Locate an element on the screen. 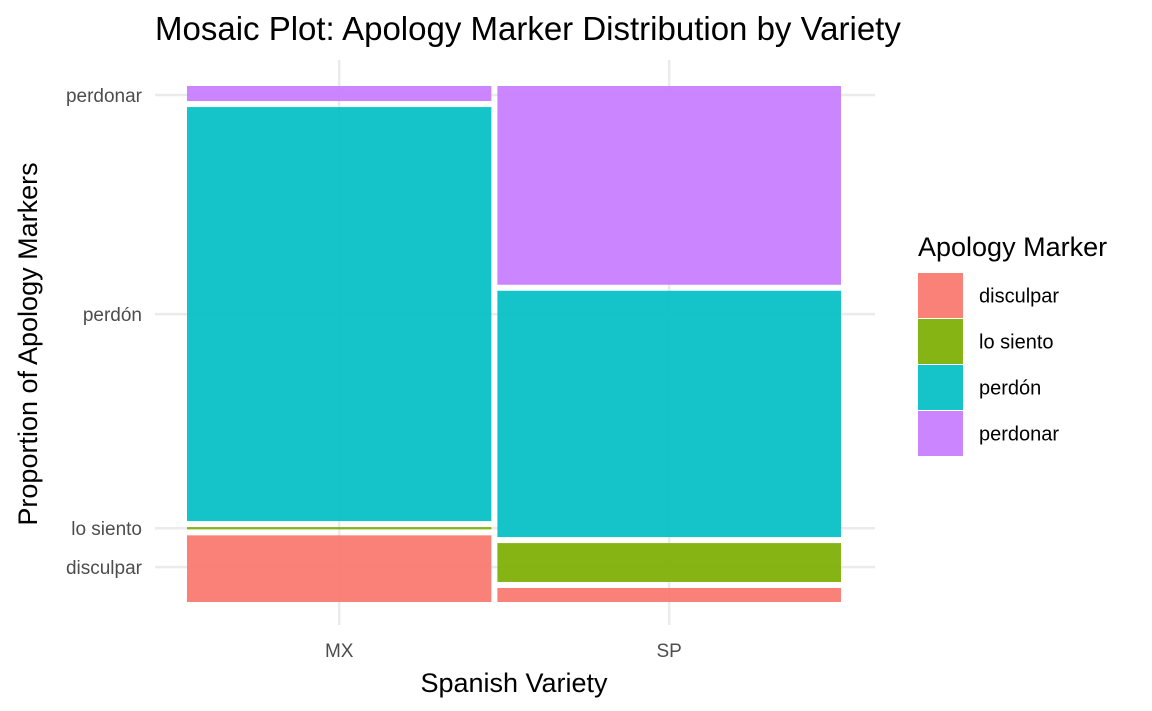 This screenshot has width=1152, height=711. legend-label-perdon: perdón is located at coordinates (1010, 389).